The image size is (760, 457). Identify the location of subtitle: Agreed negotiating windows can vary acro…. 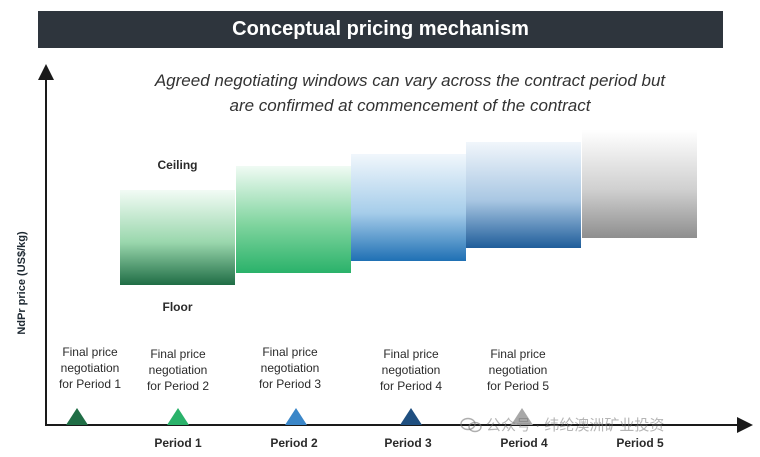
(410, 93).